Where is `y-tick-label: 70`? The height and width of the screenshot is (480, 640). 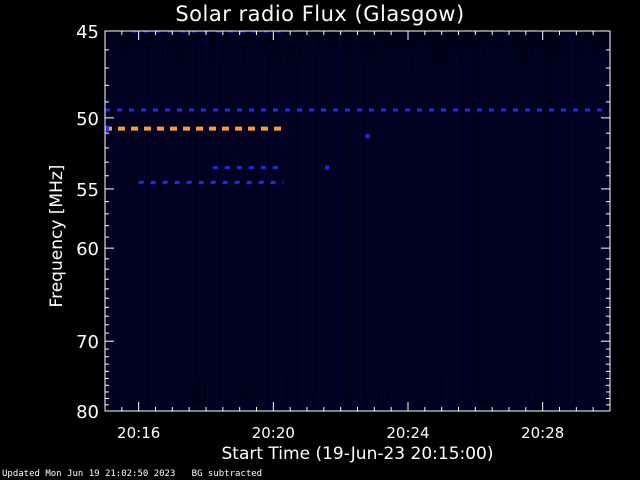 y-tick-label: 70 is located at coordinates (87, 342).